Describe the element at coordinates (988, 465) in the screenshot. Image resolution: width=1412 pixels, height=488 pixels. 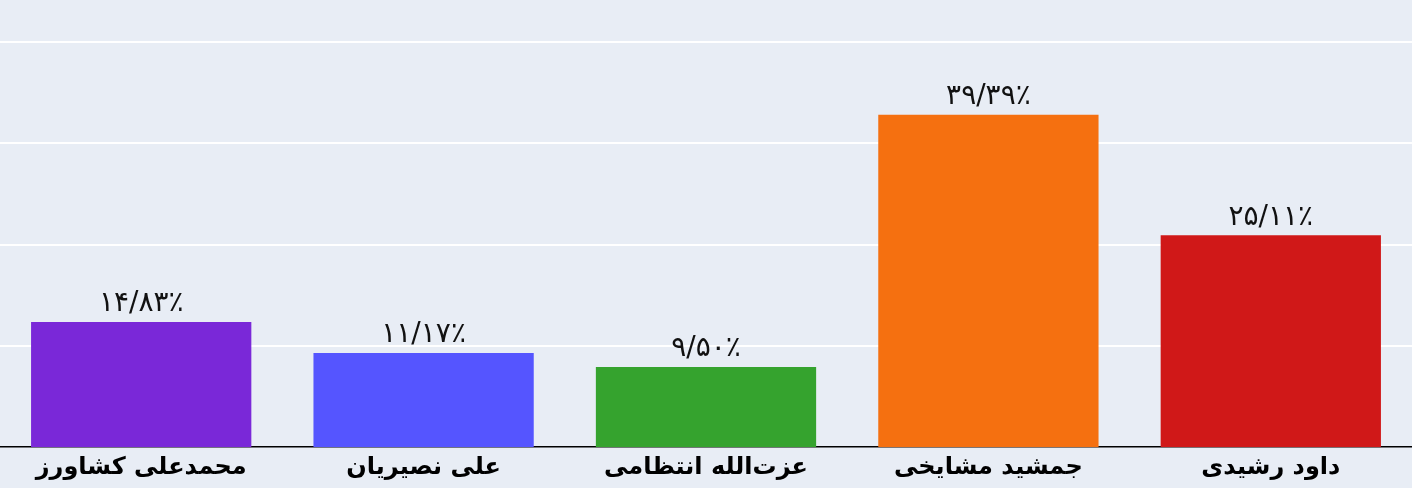
I see `x-tick-label: جمشید مشایخی` at that location.